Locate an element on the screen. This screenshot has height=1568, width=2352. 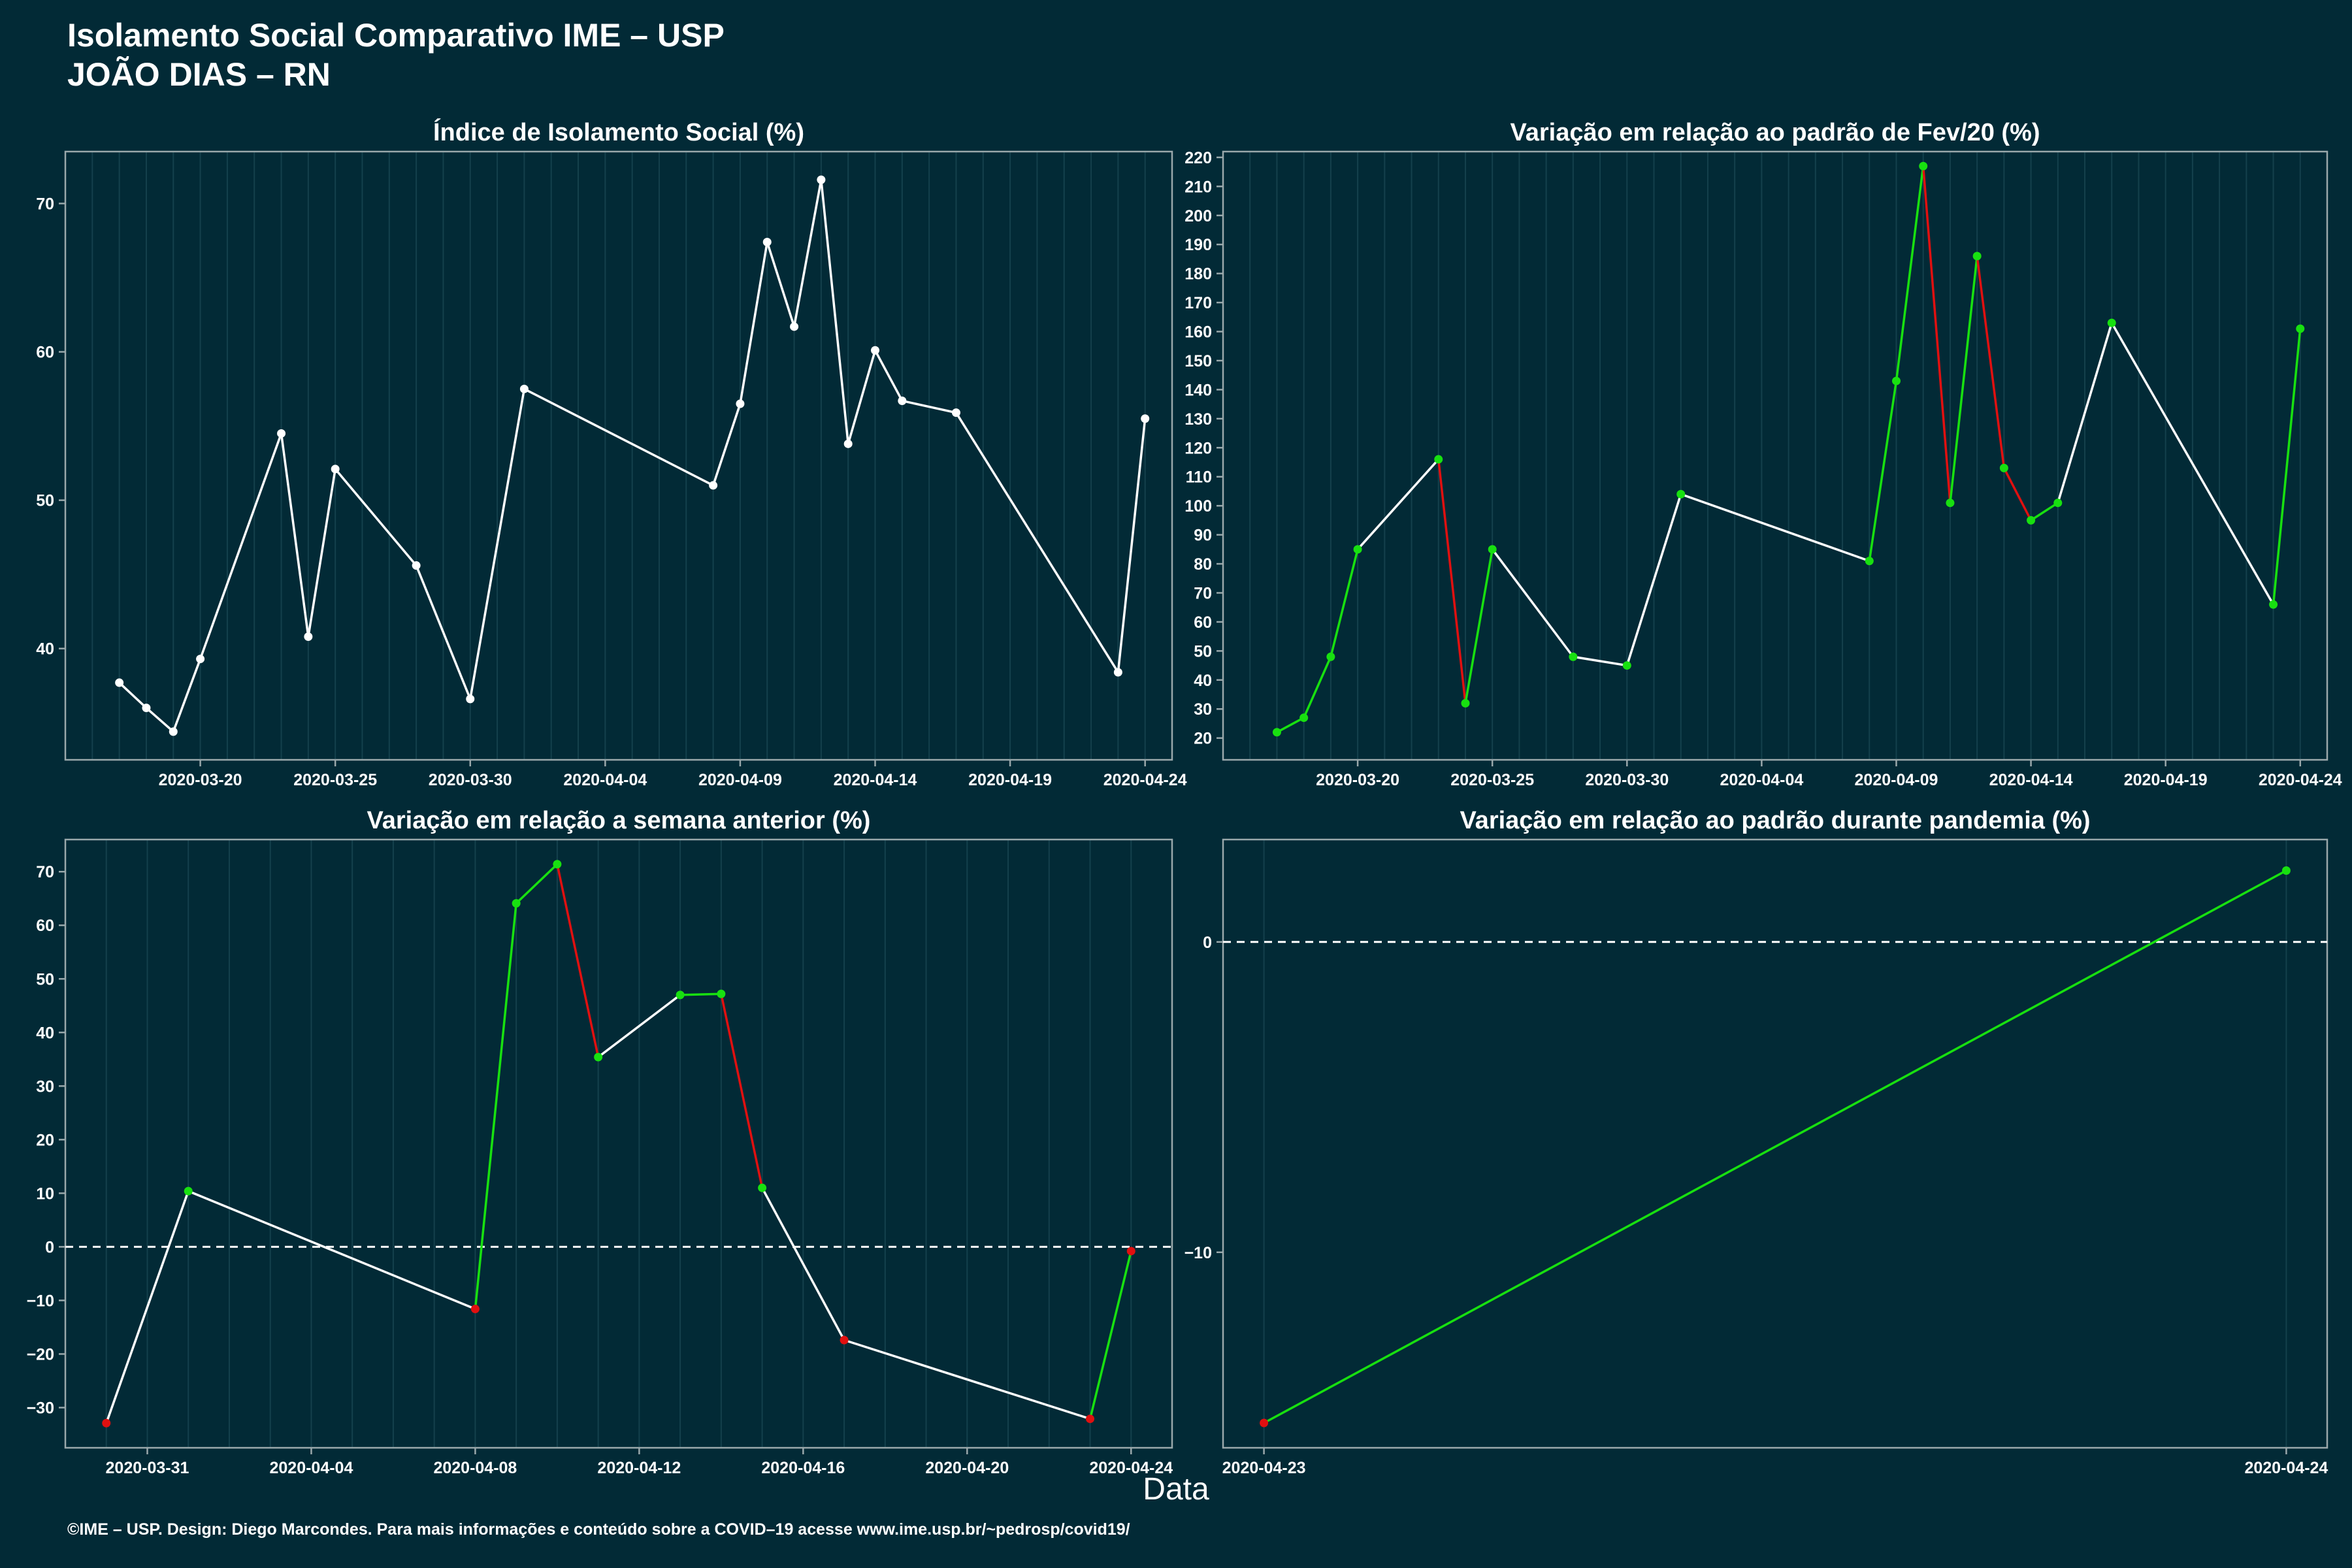
x-tick-label: 2020-04-09 is located at coordinates (1896, 780).